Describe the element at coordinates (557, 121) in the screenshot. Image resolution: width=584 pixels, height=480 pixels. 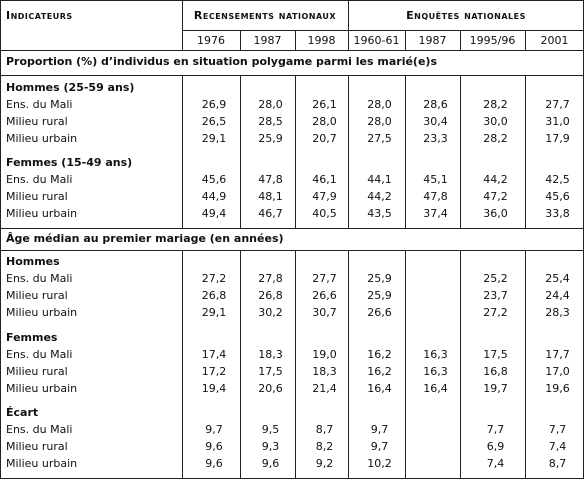
I see `cell-value: 31,0` at that location.